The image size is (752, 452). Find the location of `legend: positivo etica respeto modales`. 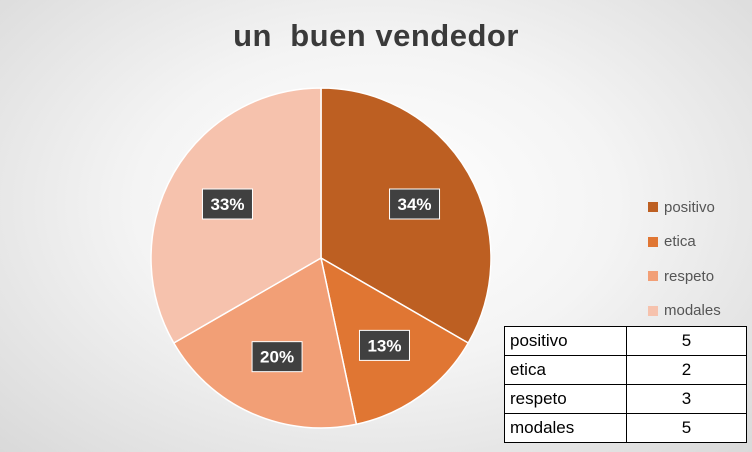

legend: positivo etica respeto modales is located at coordinates (700, 259).